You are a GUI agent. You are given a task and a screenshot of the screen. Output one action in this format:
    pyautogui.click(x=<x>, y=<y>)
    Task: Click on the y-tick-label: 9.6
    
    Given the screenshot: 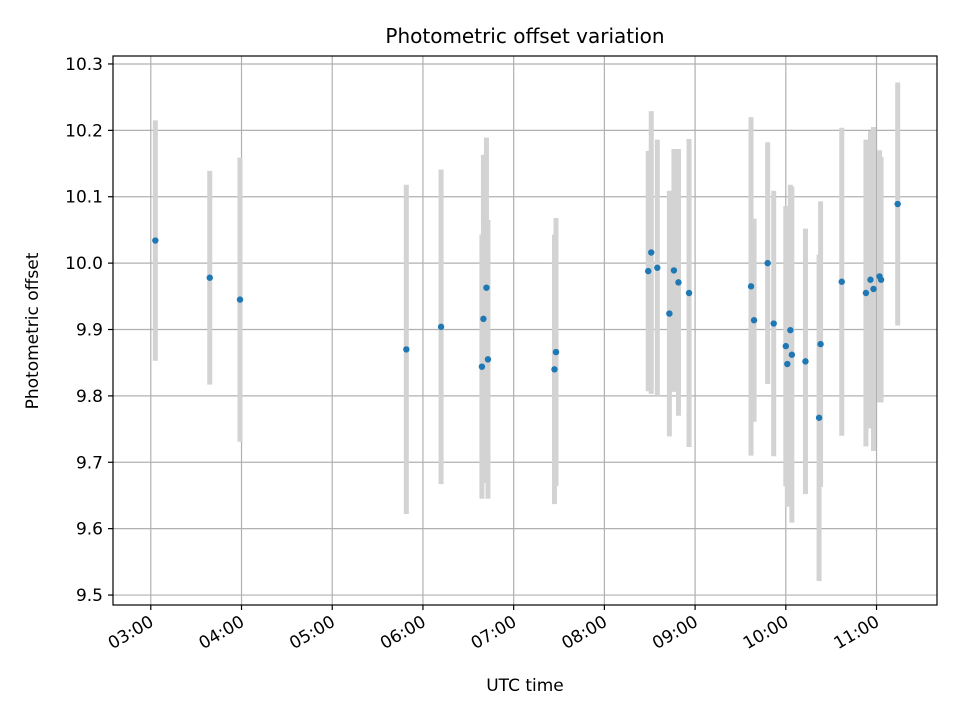 What is the action you would take?
    pyautogui.click(x=89, y=530)
    